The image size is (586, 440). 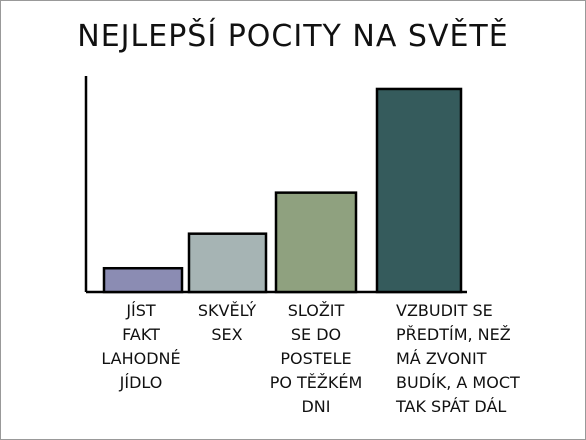 What do you see at coordinates (316, 358) in the screenshot?
I see `x-tick-label: SLOŽIT SE DO POSTELE PO TĚŽKÉM DNI` at bounding box center [316, 358].